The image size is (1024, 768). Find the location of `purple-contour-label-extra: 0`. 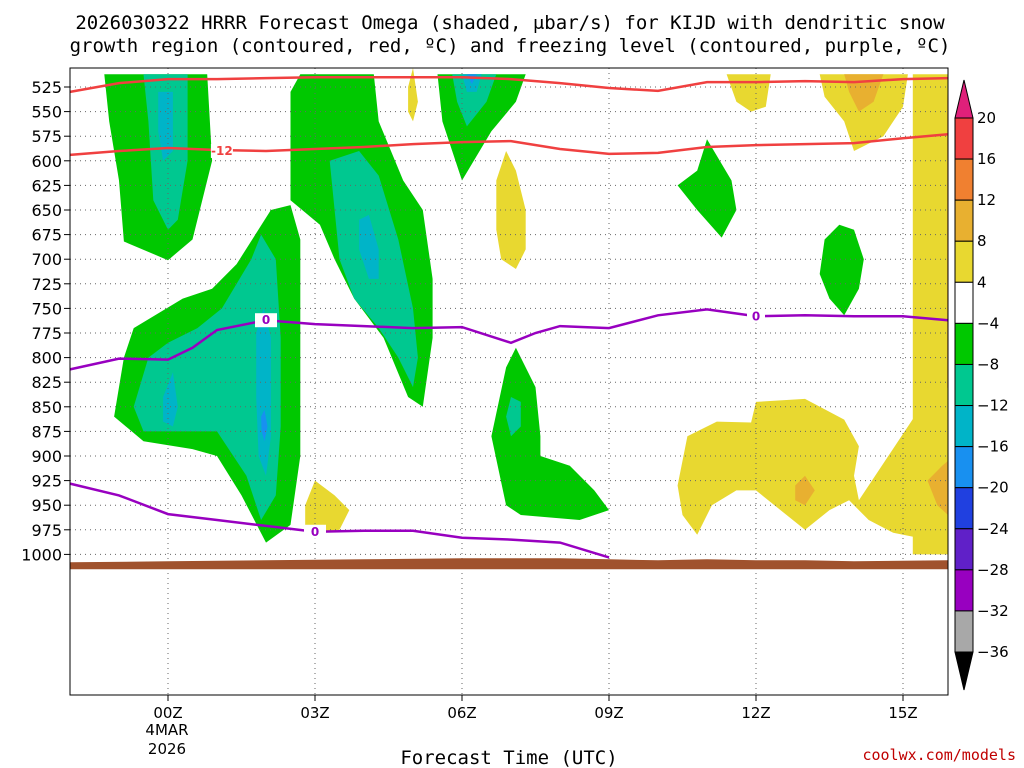

purple-contour-label-extra: 0 is located at coordinates (756, 316).